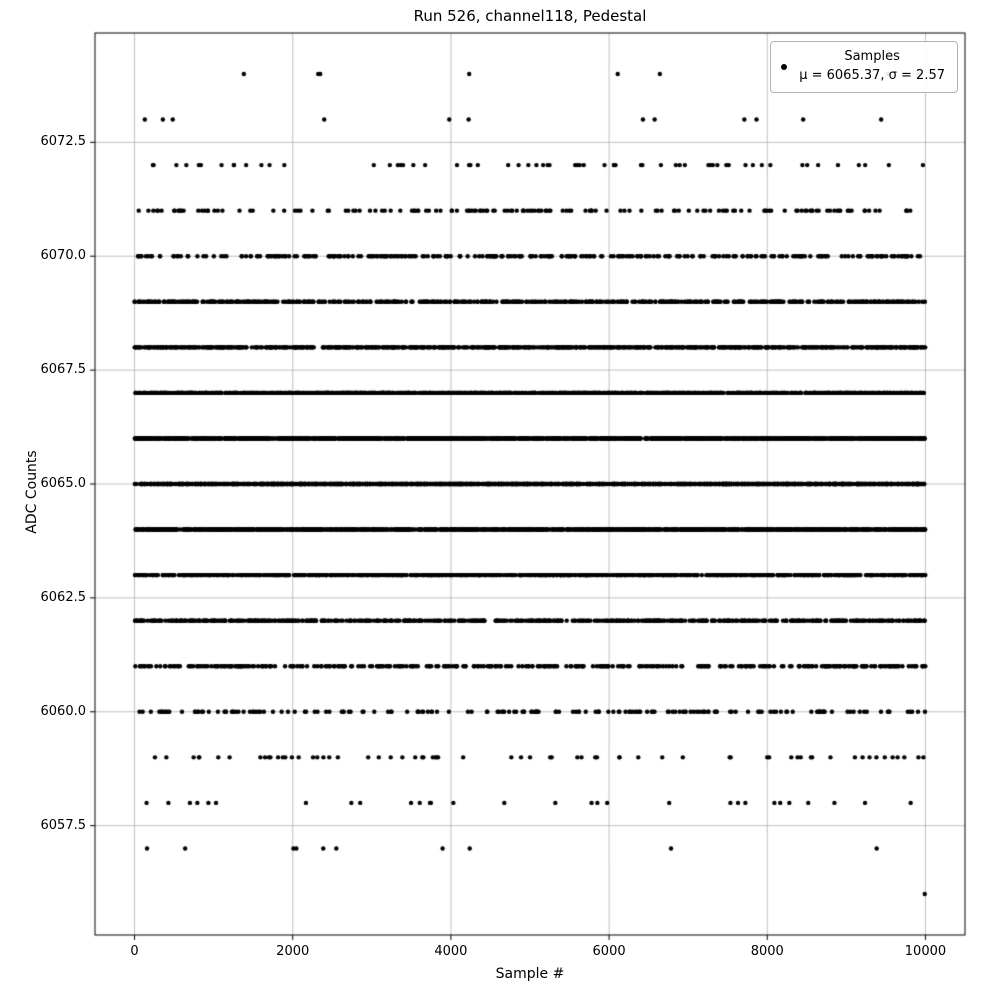 This screenshot has height=1000, width=1000. What do you see at coordinates (293, 951) in the screenshot?
I see `x-tick-label: 2000` at bounding box center [293, 951].